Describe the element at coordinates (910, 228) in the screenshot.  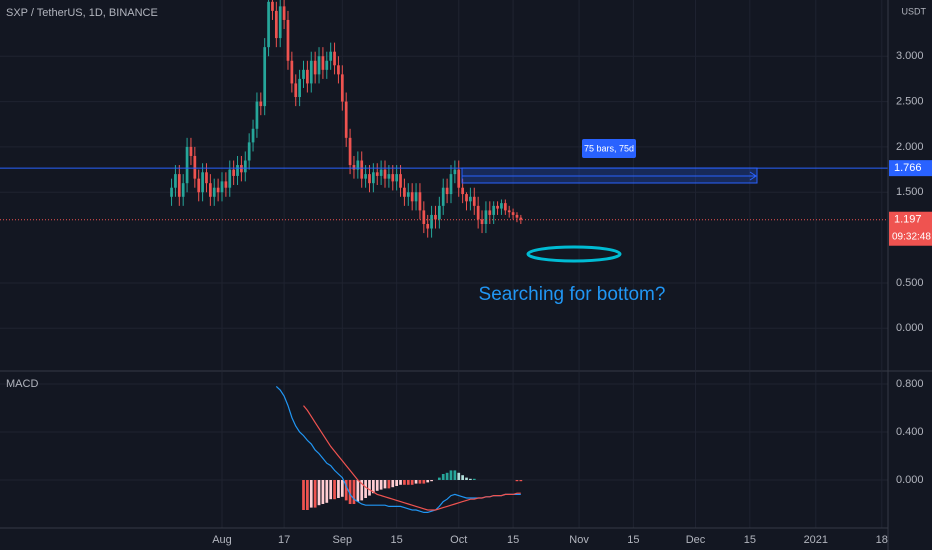
I see `price-tag` at that location.